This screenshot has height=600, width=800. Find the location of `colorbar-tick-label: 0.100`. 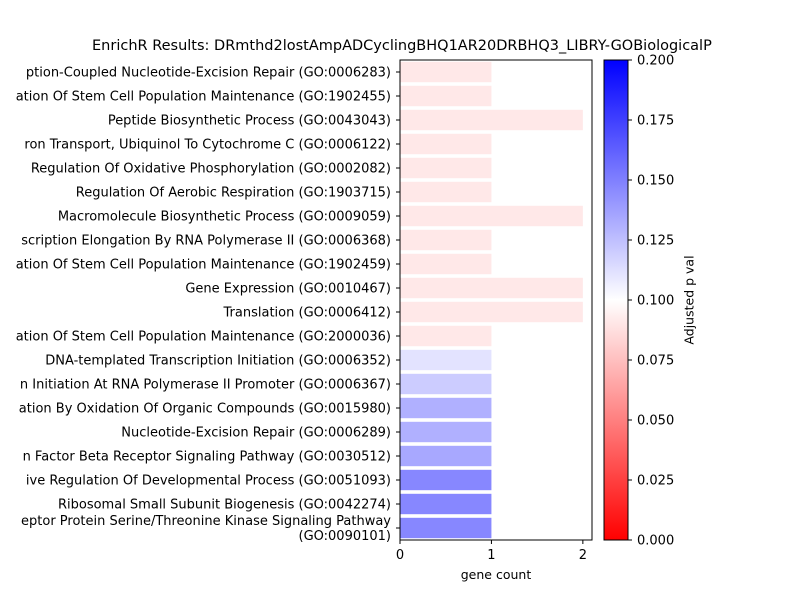

colorbar-tick-label: 0.100 is located at coordinates (655, 301).